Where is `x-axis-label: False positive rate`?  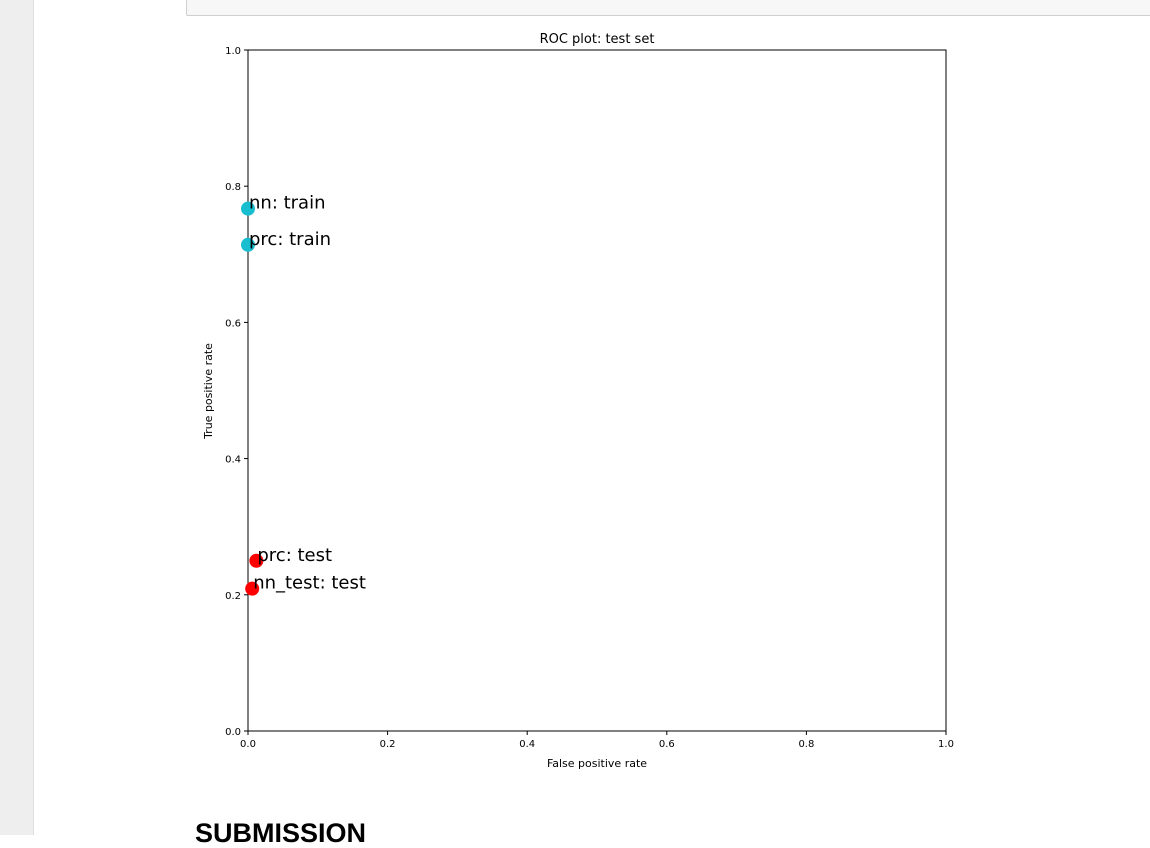
x-axis-label: False positive rate is located at coordinates (597, 763).